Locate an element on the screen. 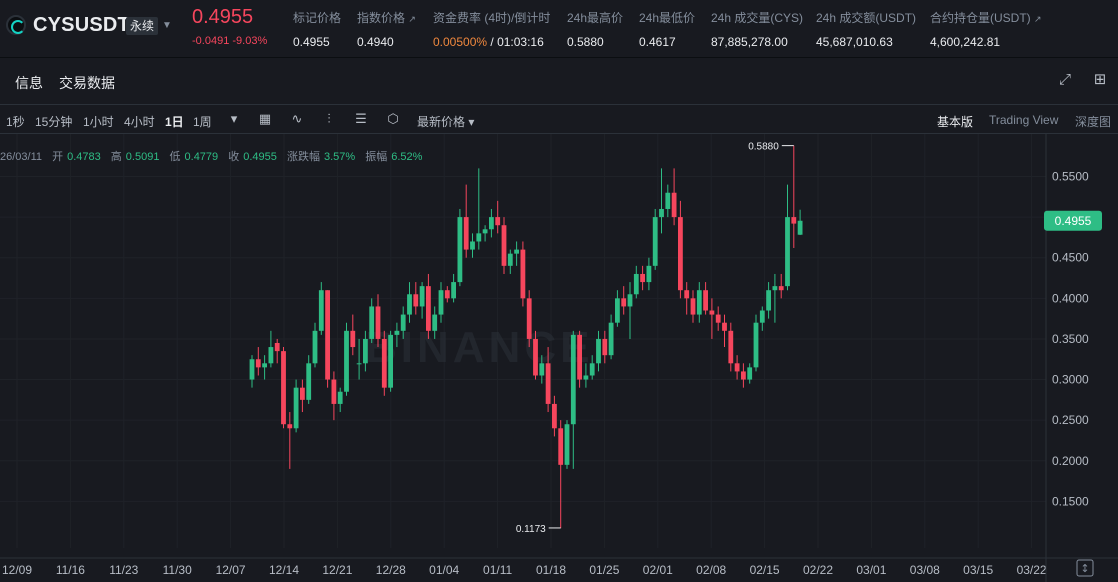 The image size is (1118, 582). timeframe-15m: 15分钟 is located at coordinates (54, 122).